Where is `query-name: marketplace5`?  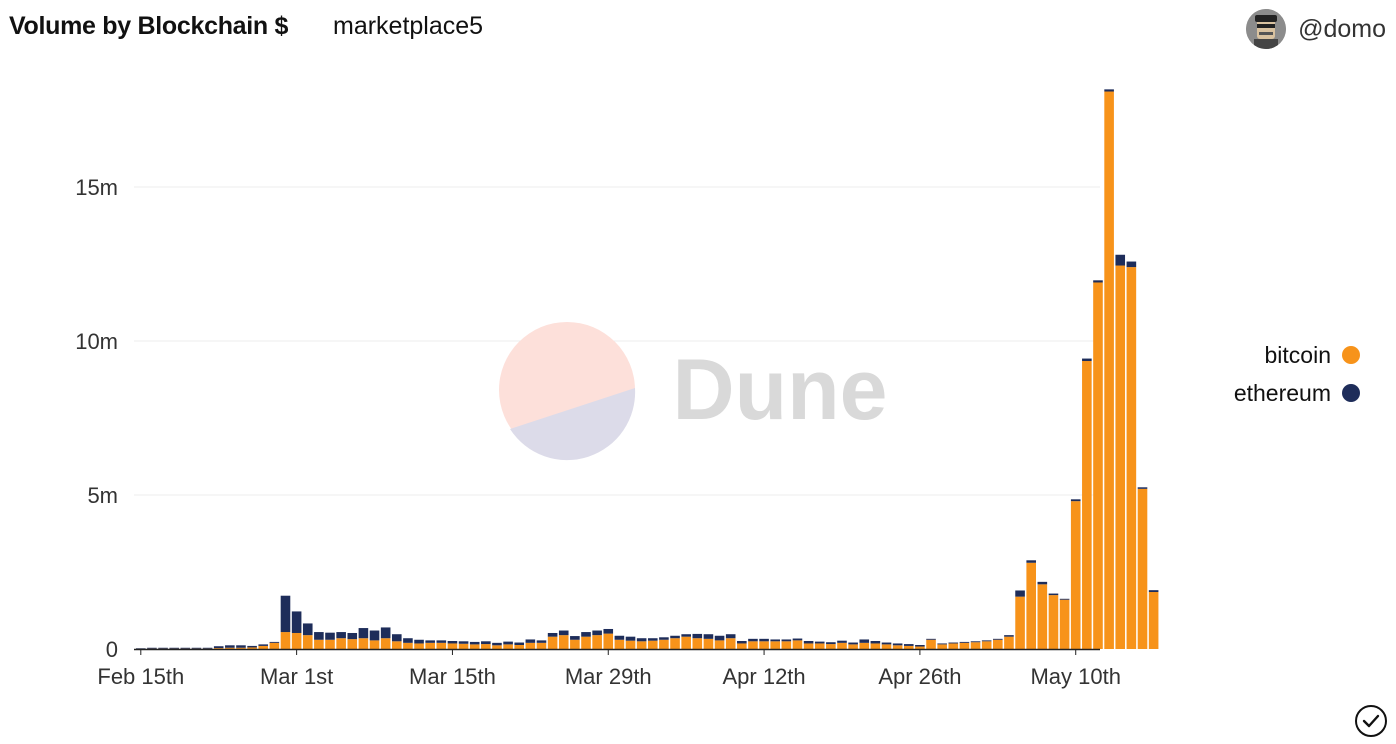 query-name: marketplace5 is located at coordinates (408, 26).